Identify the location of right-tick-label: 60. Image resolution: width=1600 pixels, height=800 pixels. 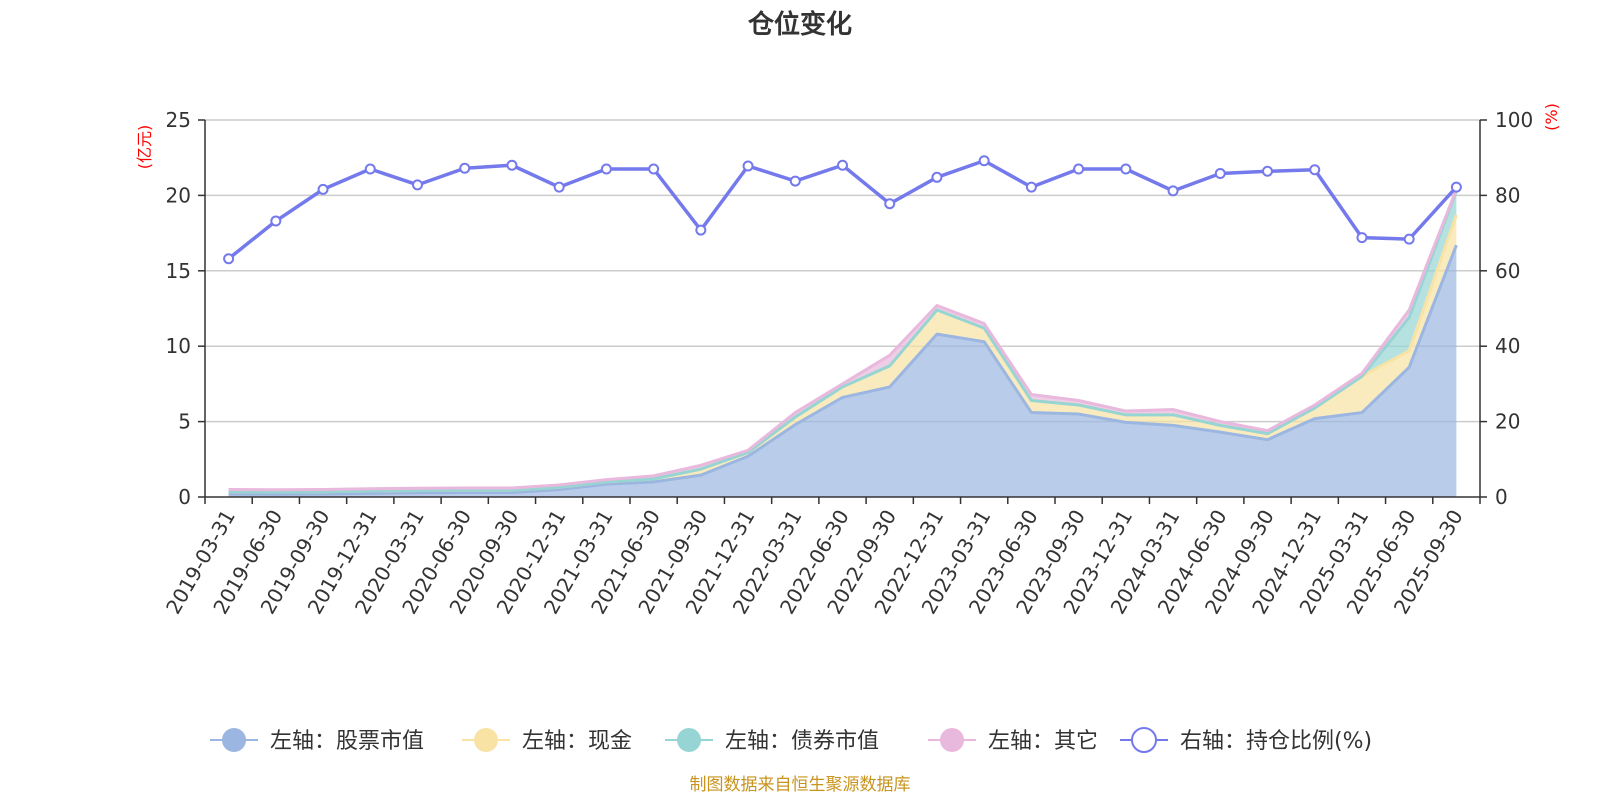
(1507, 271).